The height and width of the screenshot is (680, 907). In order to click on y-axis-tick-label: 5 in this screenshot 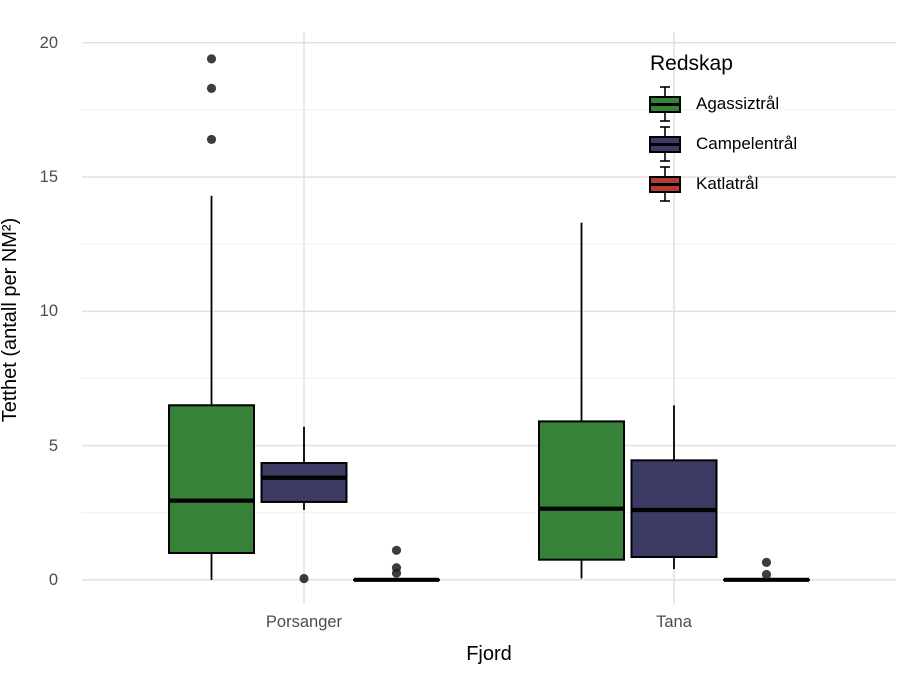, I will do `click(53, 445)`.